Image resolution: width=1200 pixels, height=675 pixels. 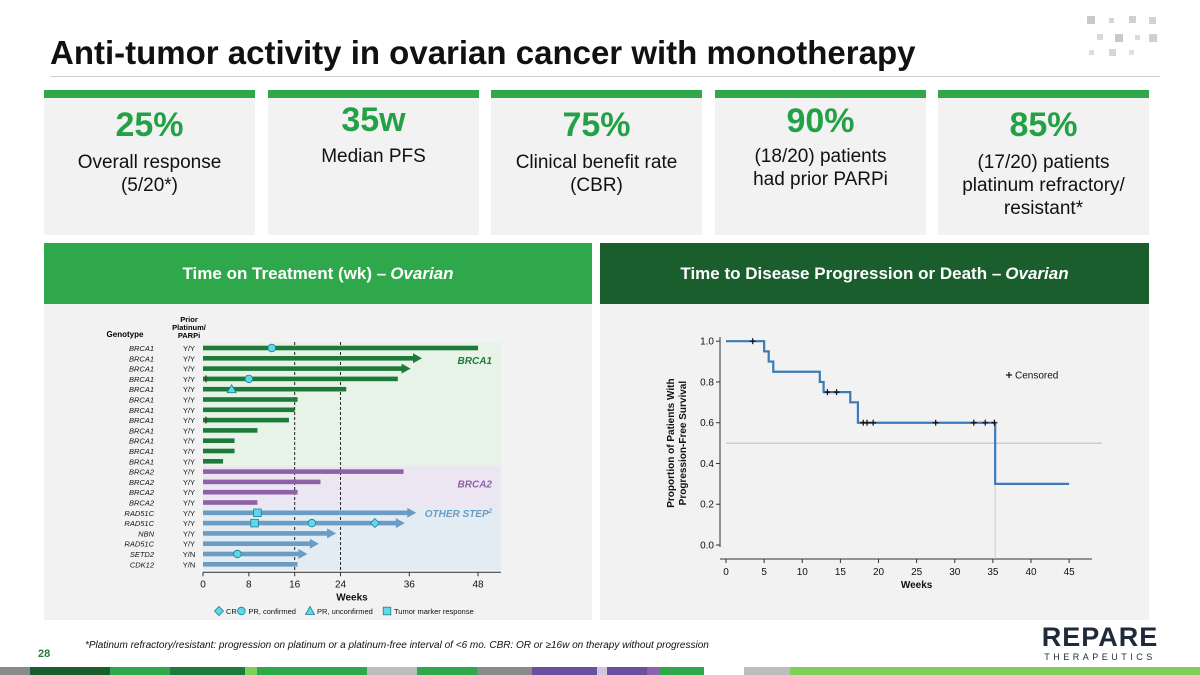 What do you see at coordinates (341, 584) in the screenshot?
I see `x-tick-label: 24` at bounding box center [341, 584].